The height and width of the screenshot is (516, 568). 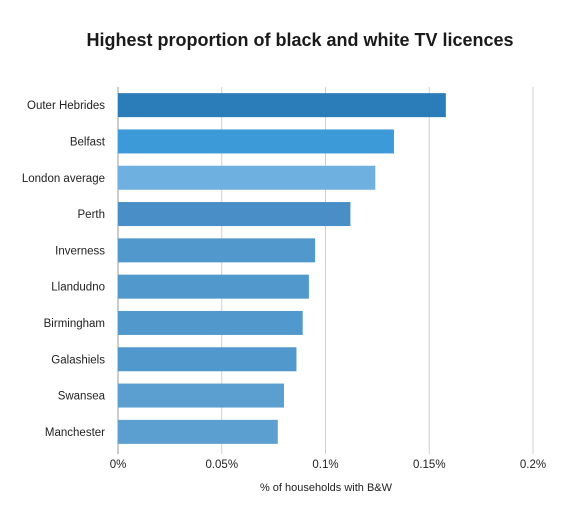 I want to click on x-axis-ticks: 0% 0.05% 0.1% 0.15% 0.2%, so click(x=328, y=465).